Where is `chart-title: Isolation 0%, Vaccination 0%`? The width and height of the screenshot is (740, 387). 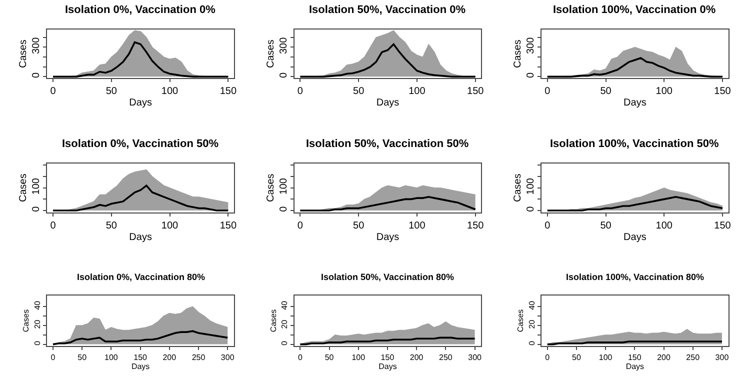
chart-title: Isolation 0%, Vaccination 0% is located at coordinates (140, 10).